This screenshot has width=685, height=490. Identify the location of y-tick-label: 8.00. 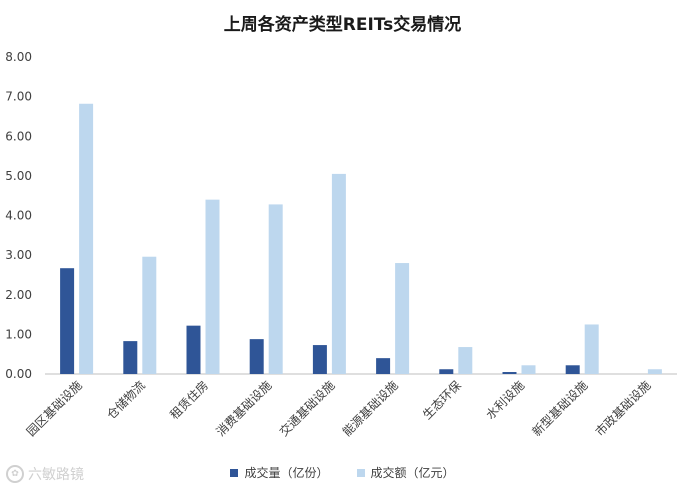
(18, 57).